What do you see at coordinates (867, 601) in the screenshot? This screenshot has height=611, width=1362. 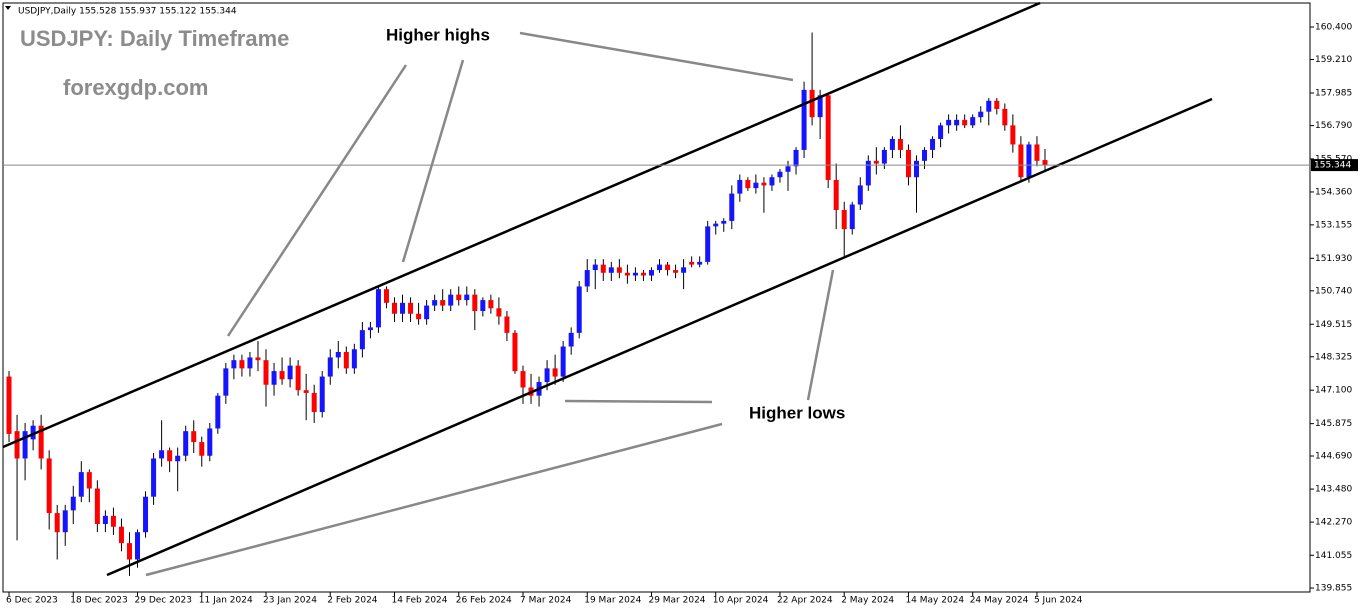 I see `x-tick-label: 2 May 2024` at bounding box center [867, 601].